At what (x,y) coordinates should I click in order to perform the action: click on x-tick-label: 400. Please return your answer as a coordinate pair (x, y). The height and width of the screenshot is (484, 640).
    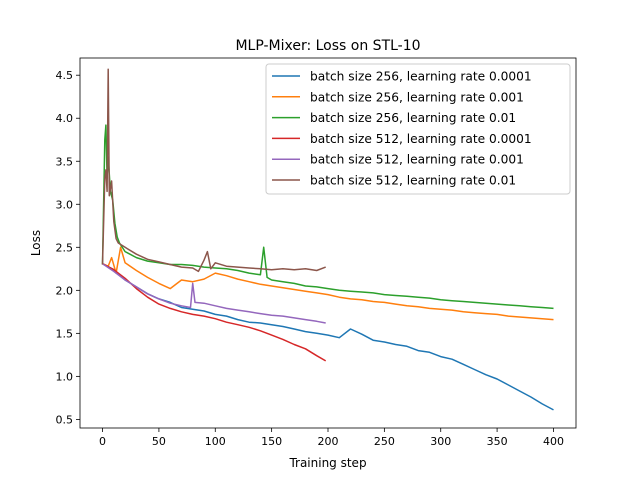
    Looking at the image, I should click on (553, 441).